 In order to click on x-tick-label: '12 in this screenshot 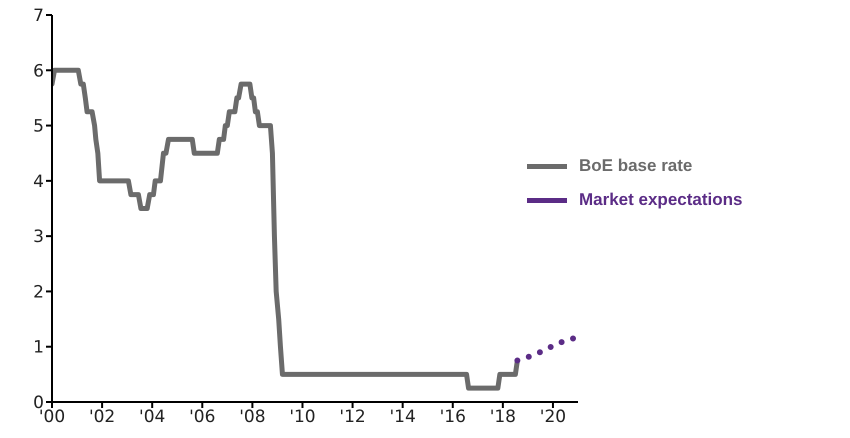, I will do `click(352, 417)`.